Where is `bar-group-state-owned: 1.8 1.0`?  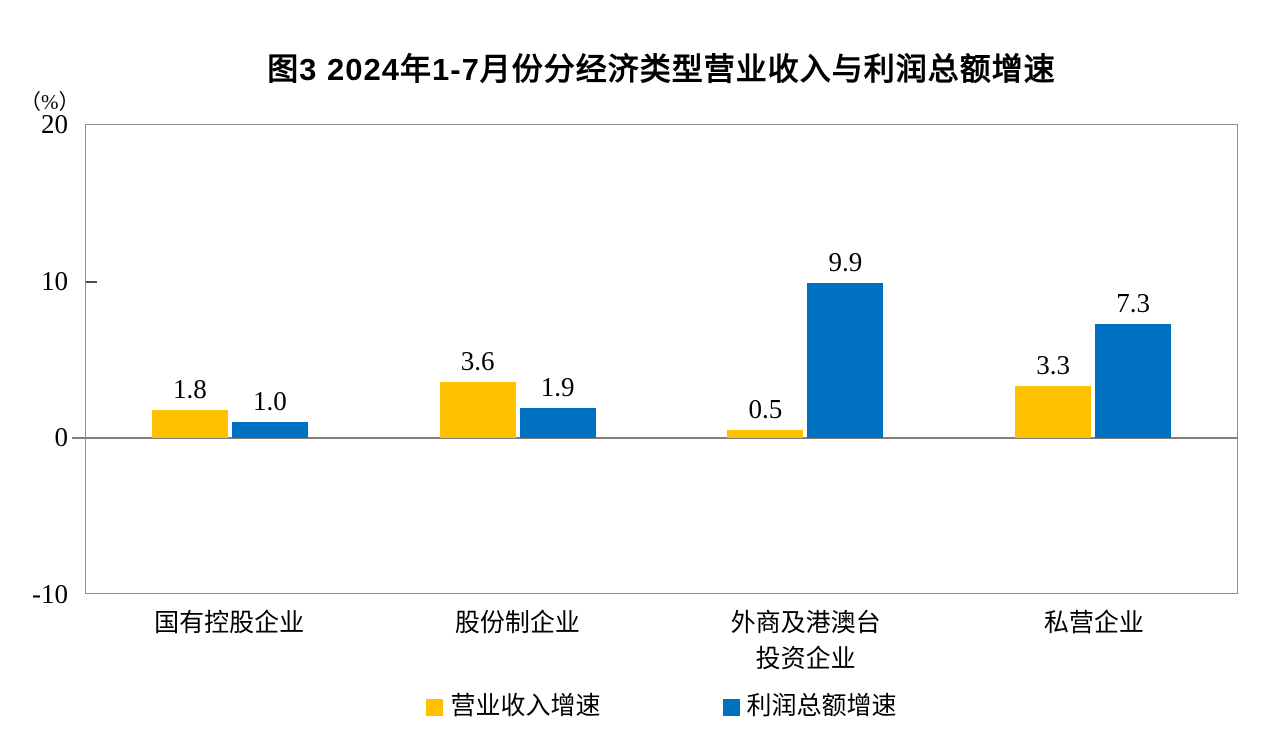
bar-group-state-owned: 1.8 1.0 is located at coordinates (230, 281).